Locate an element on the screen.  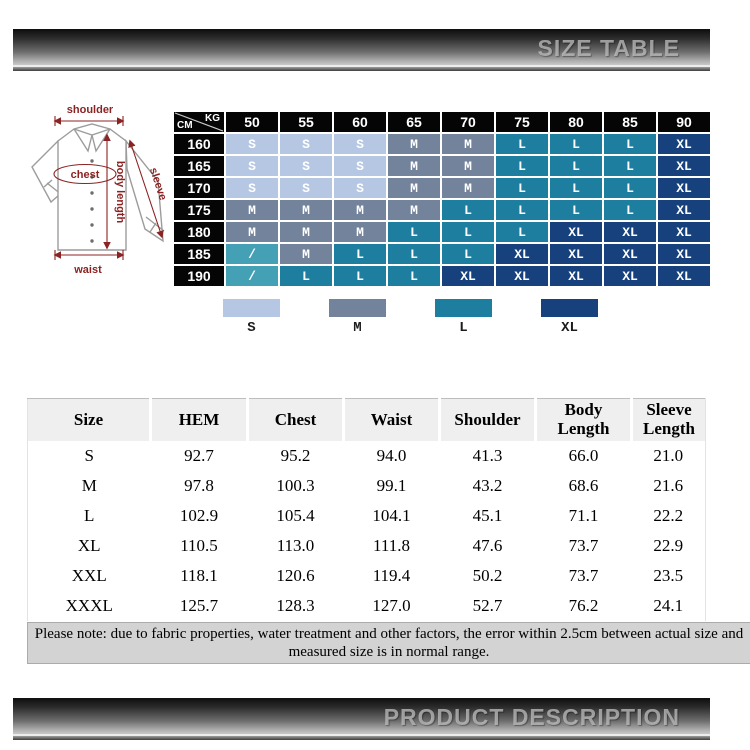
height-header-180: 180 is located at coordinates (199, 232).